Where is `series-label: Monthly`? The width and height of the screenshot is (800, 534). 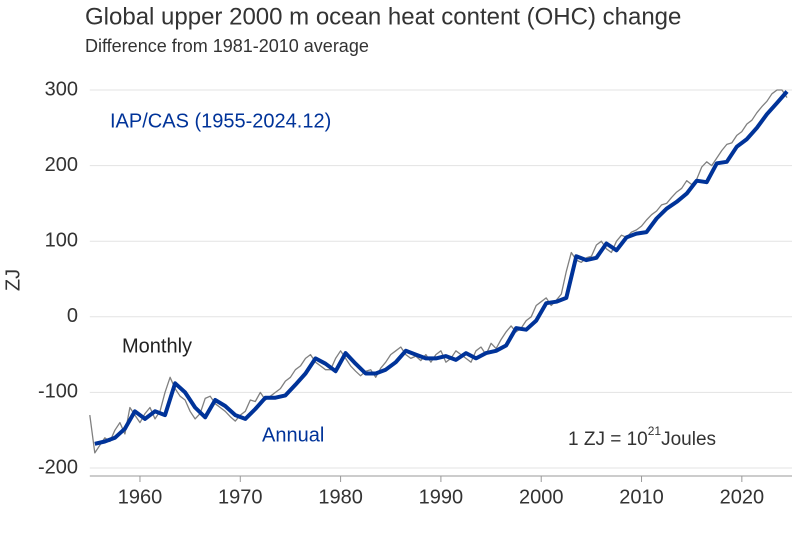 series-label: Monthly is located at coordinates (157, 346).